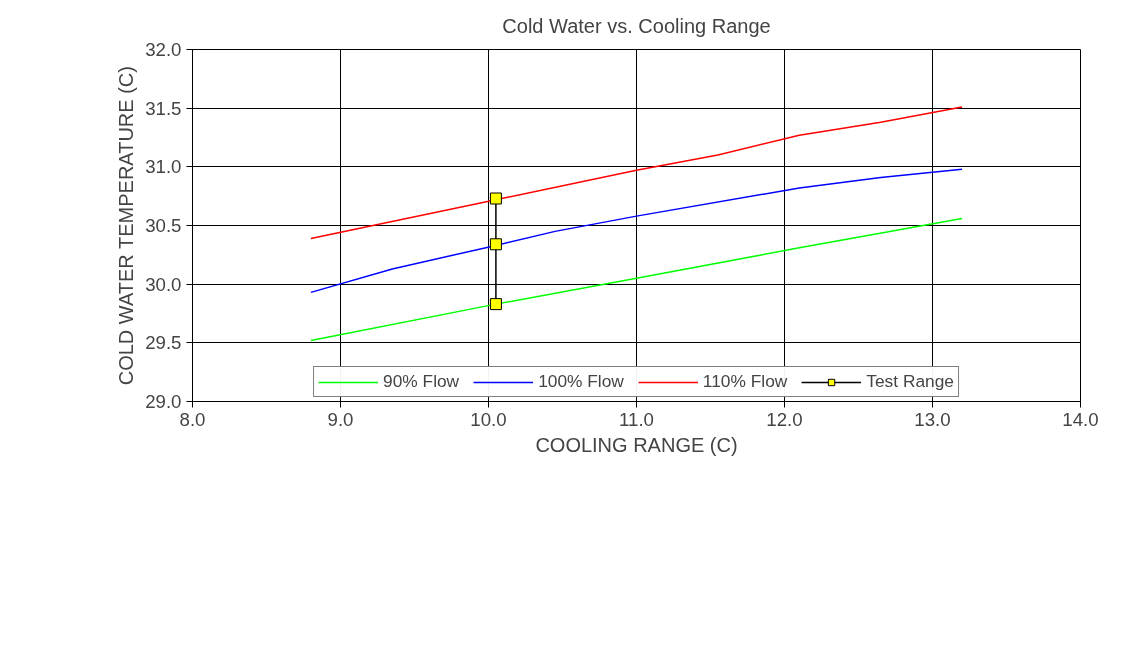 This screenshot has width=1131, height=660. Describe the element at coordinates (163, 225) in the screenshot. I see `y-tick-label: 30.5` at that location.